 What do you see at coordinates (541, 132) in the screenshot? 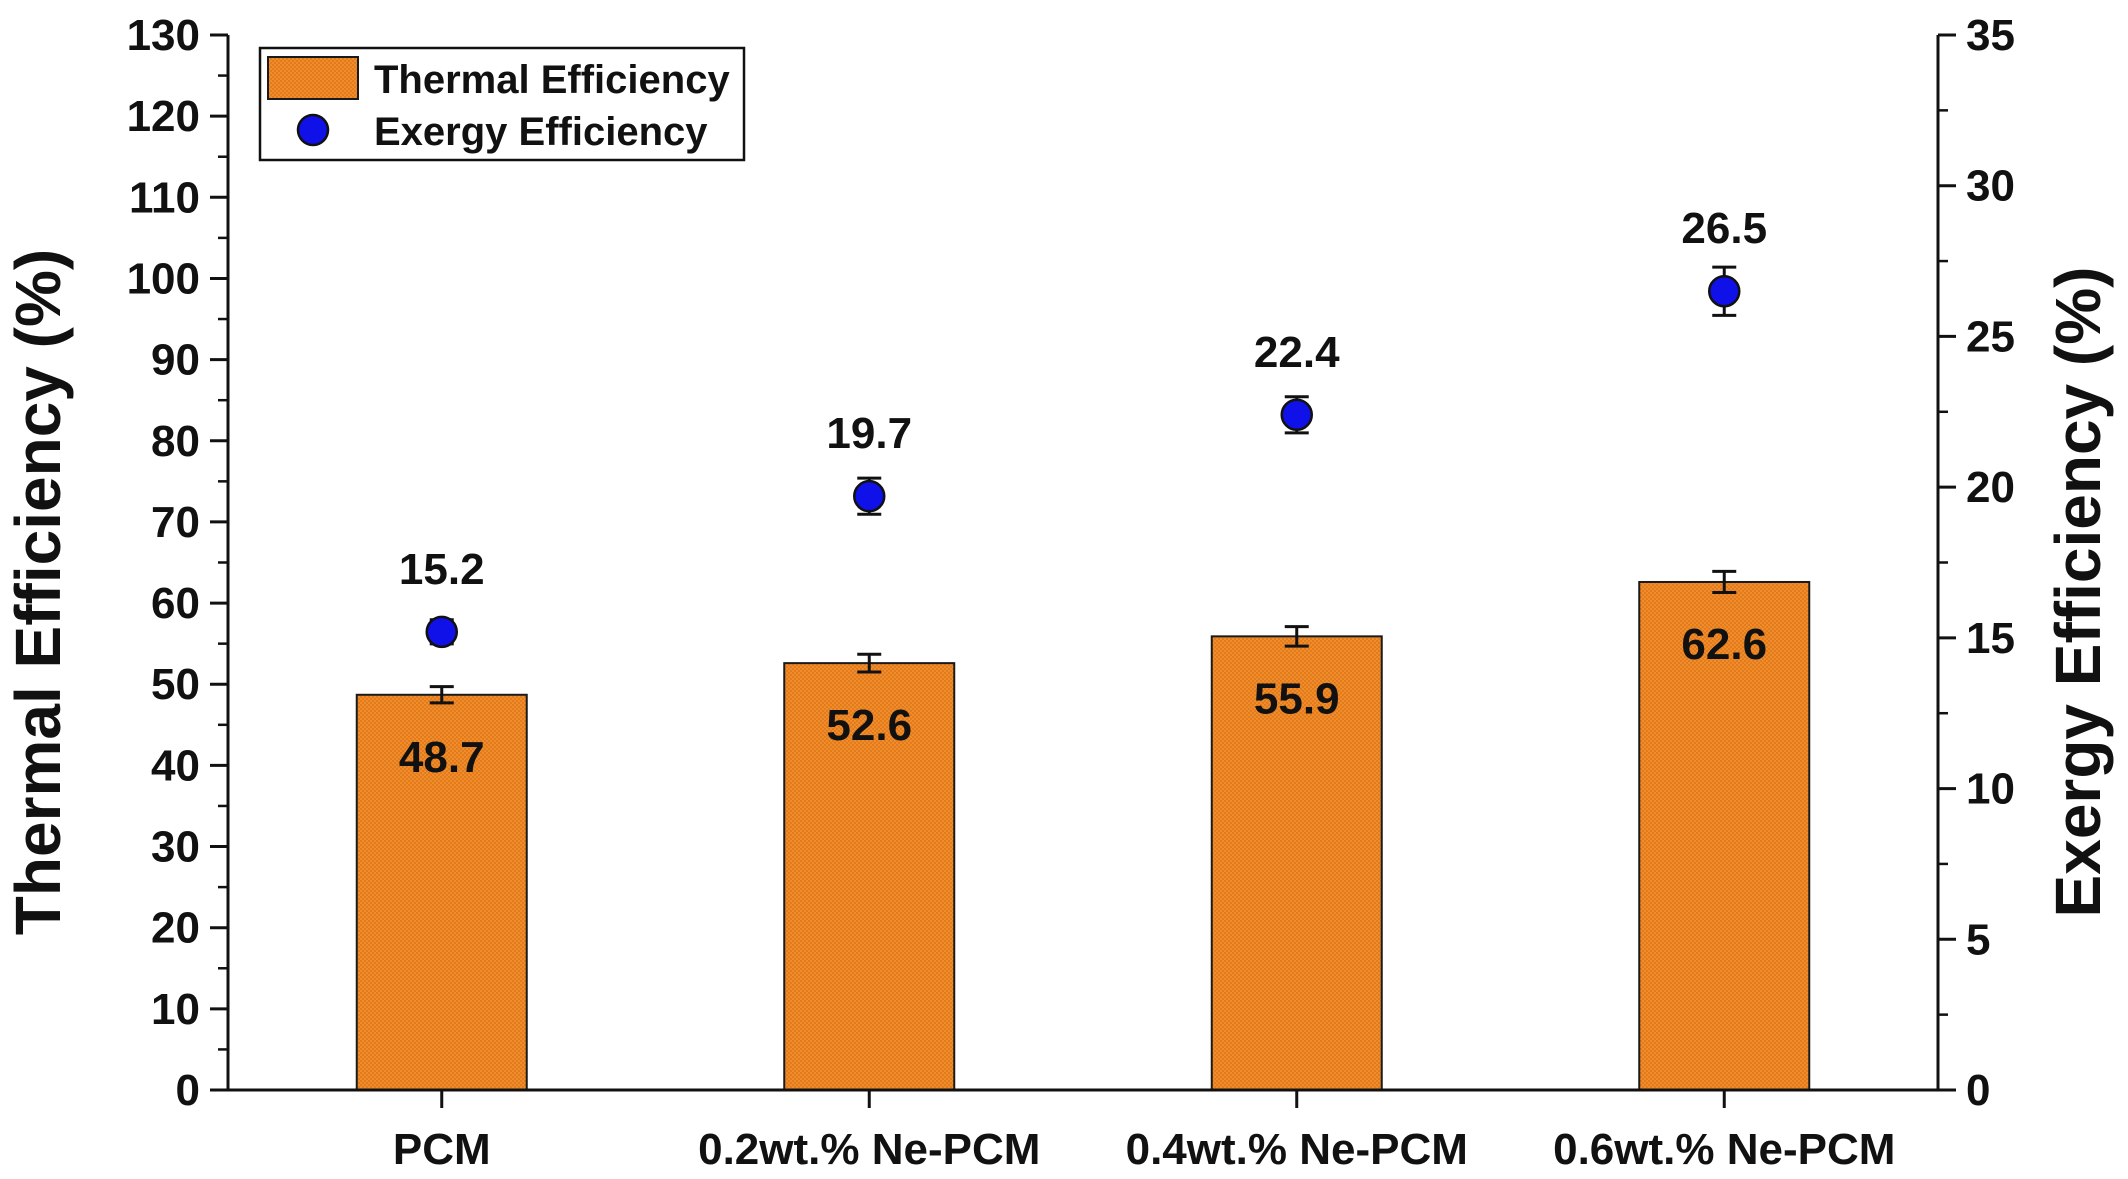
I see `legend-label-exergy: Exergy Efficiency` at bounding box center [541, 132].